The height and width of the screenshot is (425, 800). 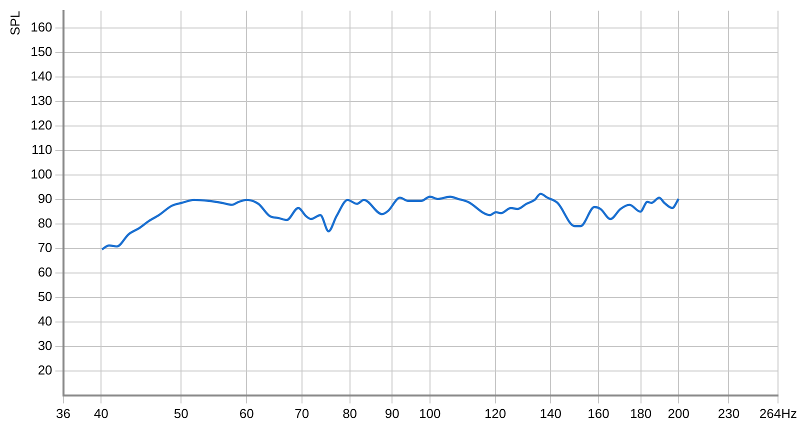 I want to click on y-tick-label: 50, so click(x=45, y=296).